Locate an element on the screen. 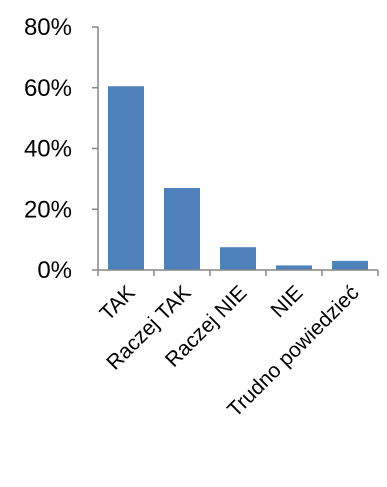 The width and height of the screenshot is (387, 487). x-tick-label: TAK is located at coordinates (117, 303).